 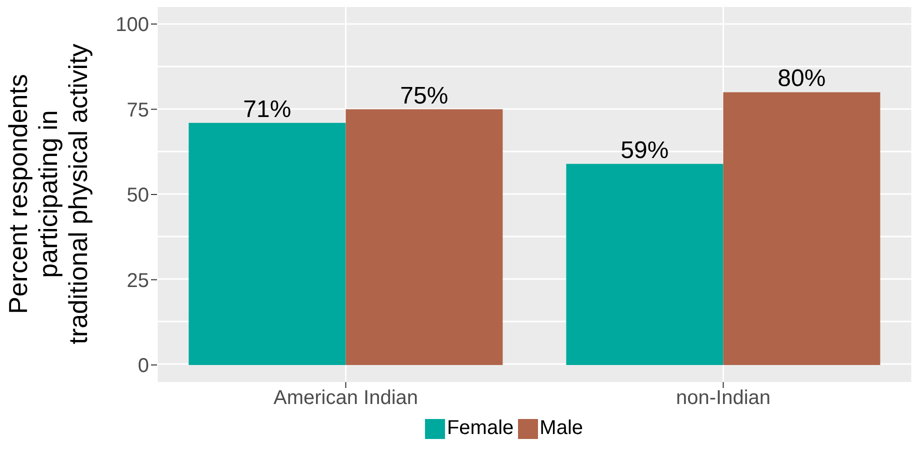 I want to click on y-tick-label: 0, so click(x=143, y=366).